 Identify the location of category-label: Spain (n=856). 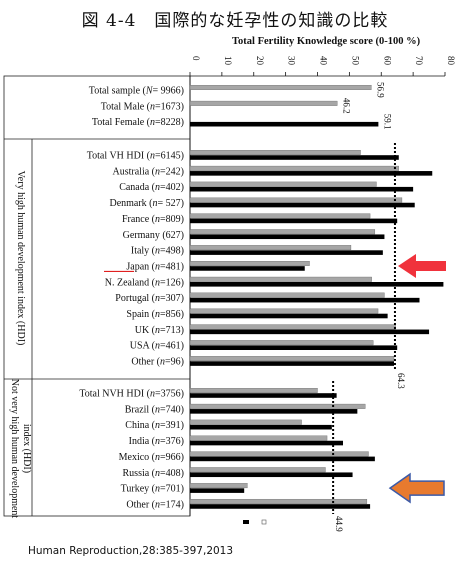
(155, 314).